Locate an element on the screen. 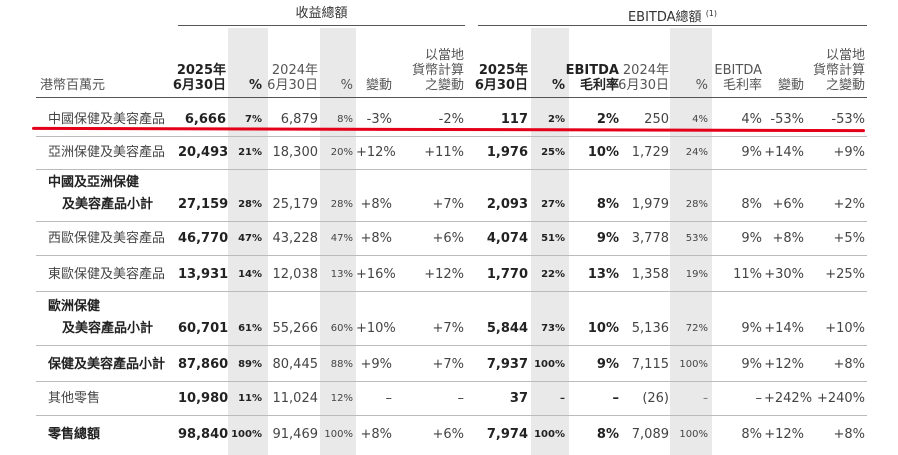  table-cell: 89% is located at coordinates (250, 364).